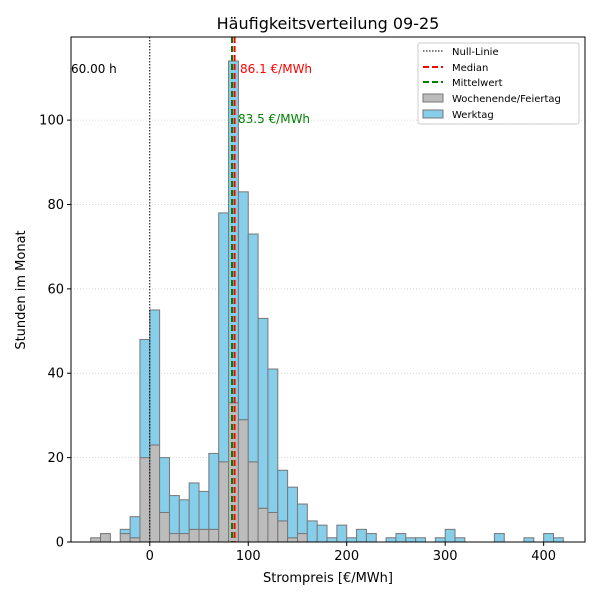  Describe the element at coordinates (192, 289) in the screenshot. I see `reference-lines` at that location.